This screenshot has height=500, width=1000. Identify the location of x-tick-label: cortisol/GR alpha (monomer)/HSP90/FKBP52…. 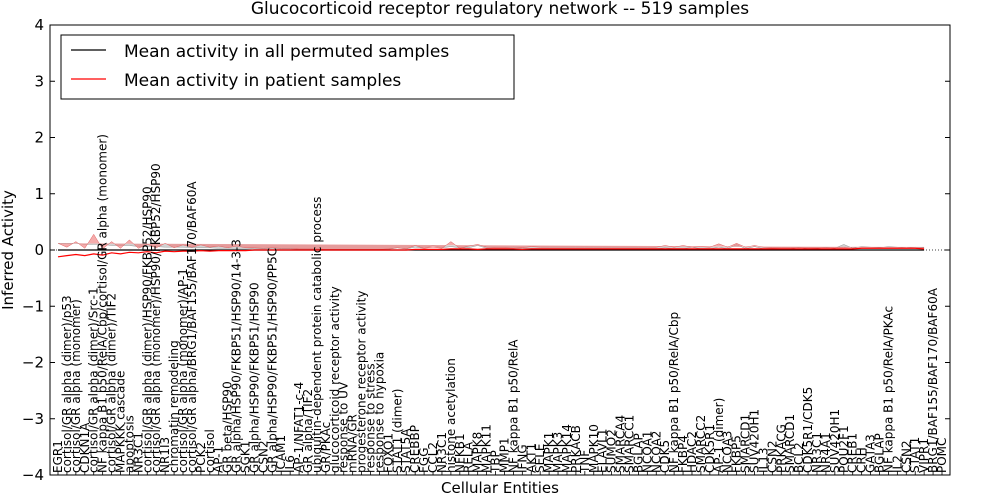
(156, 318).